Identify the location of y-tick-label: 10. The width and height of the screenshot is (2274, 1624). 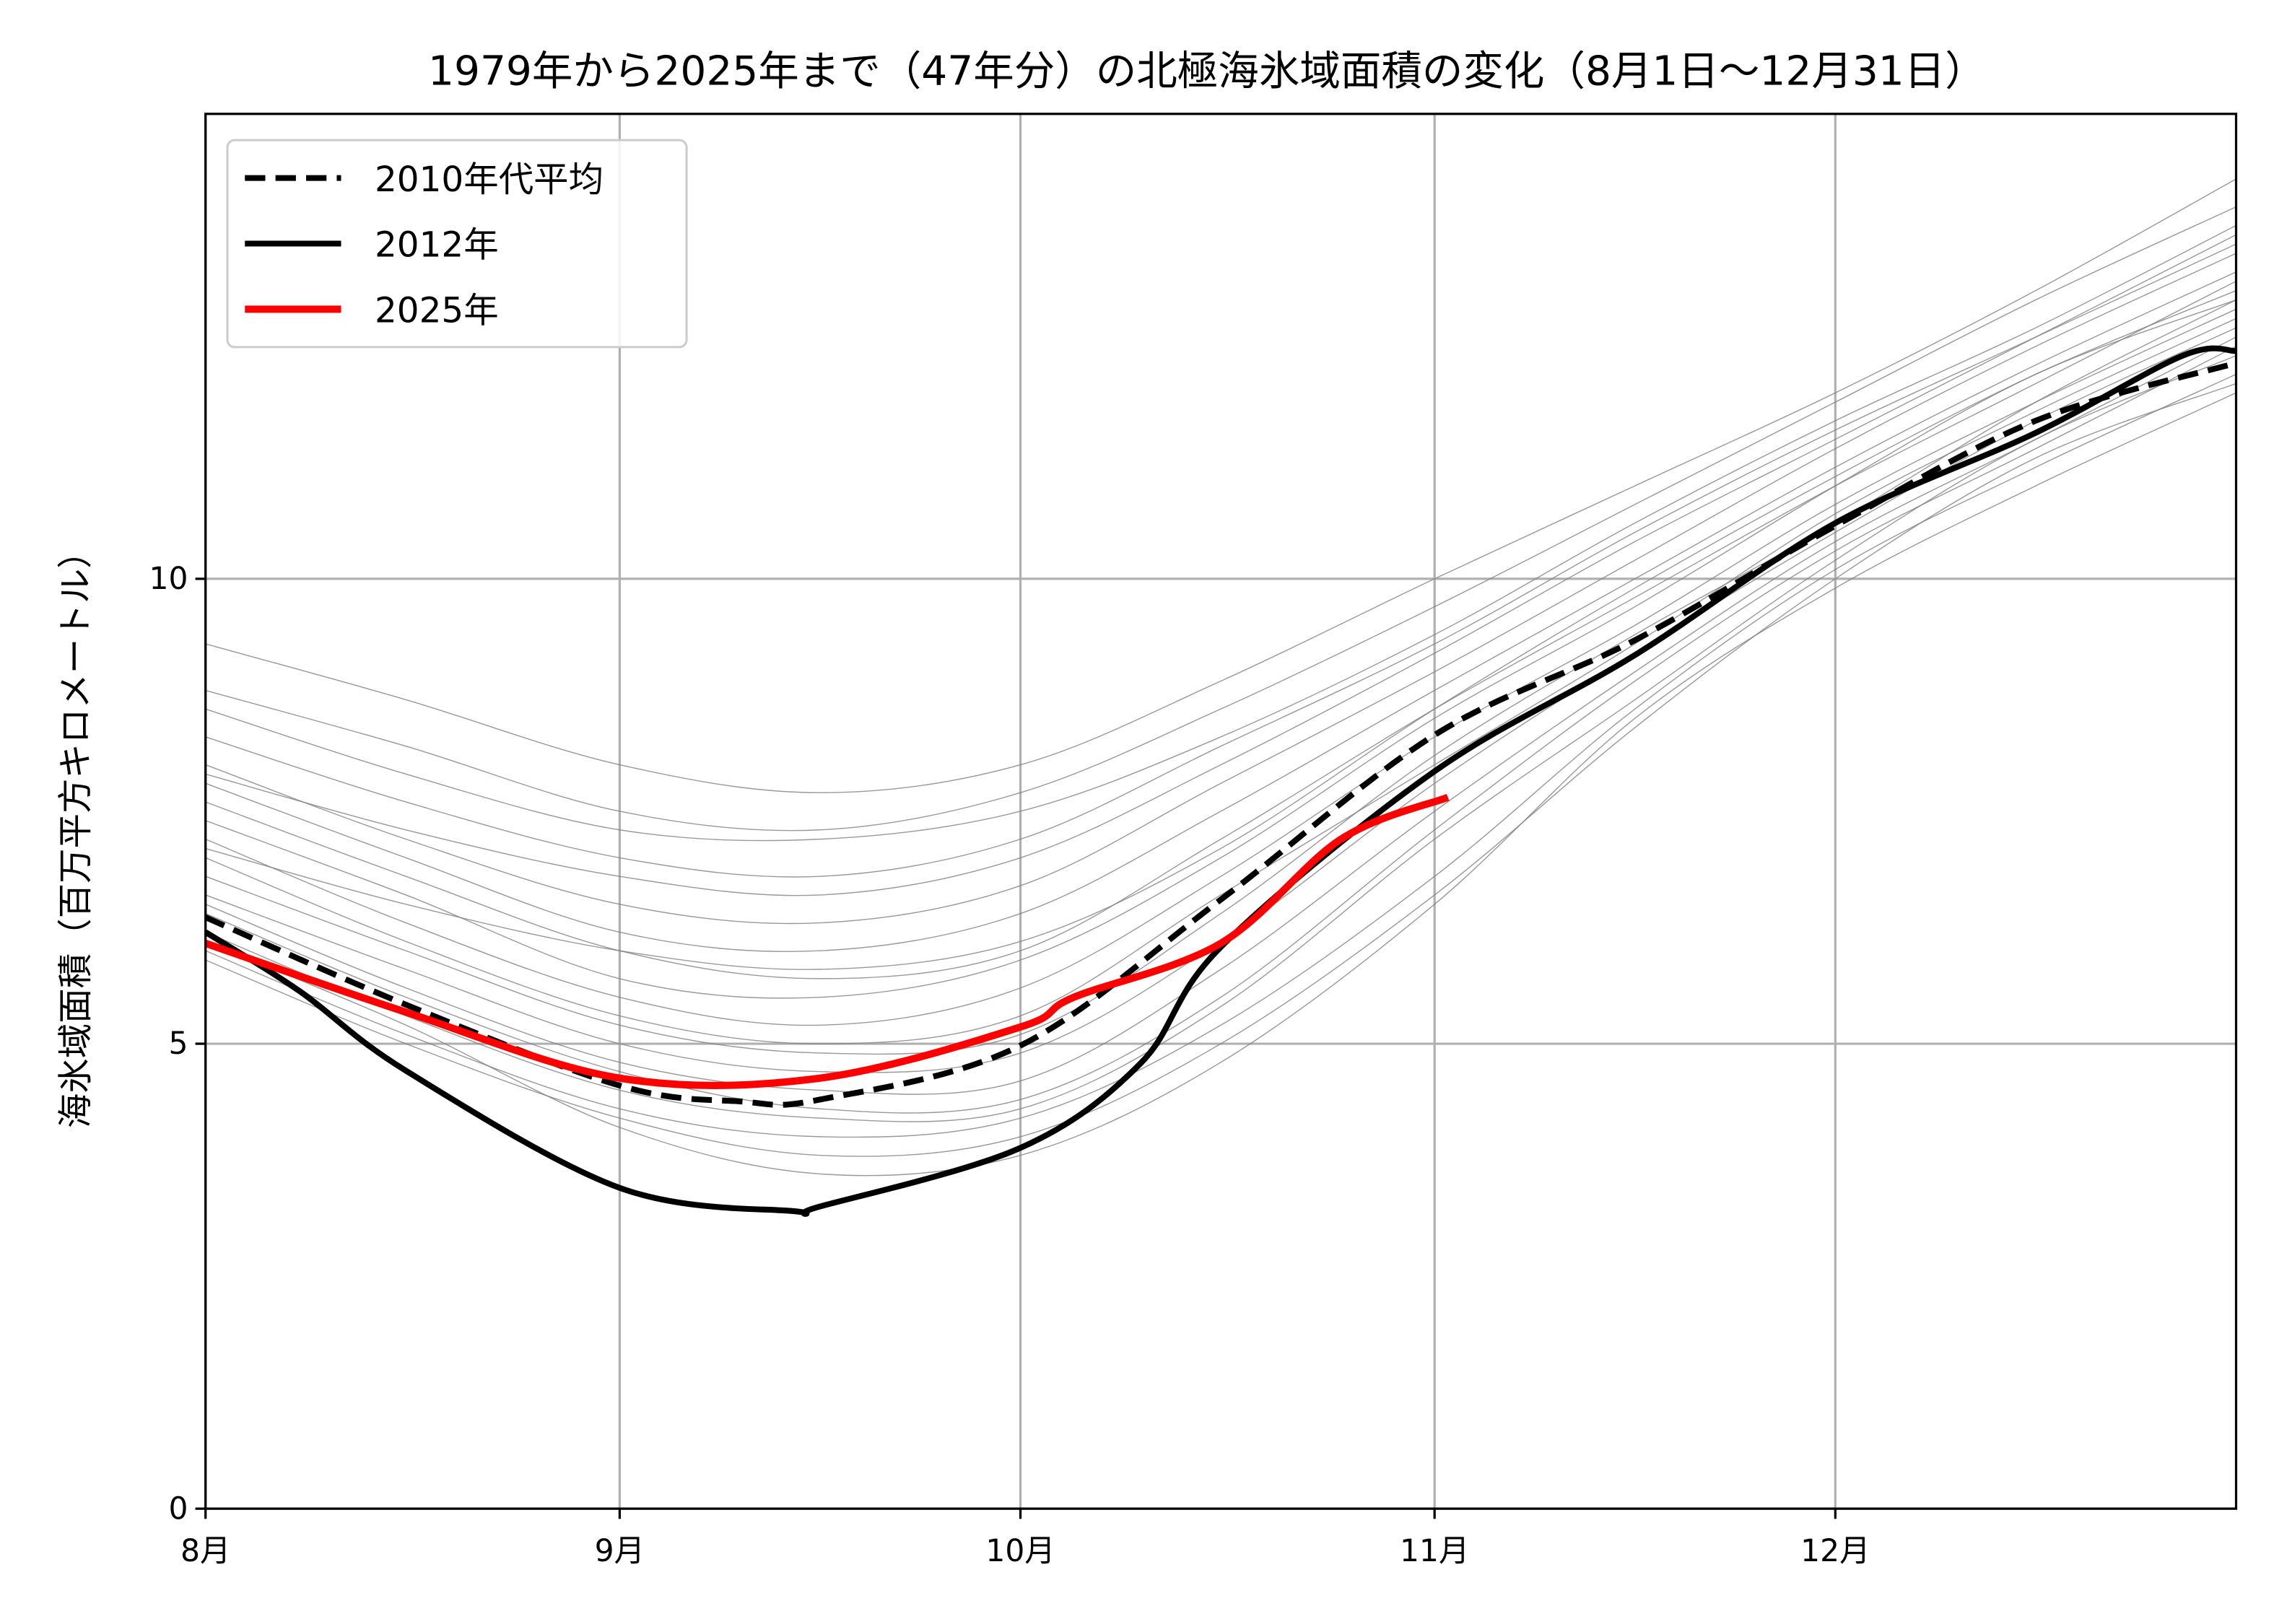
(168, 578).